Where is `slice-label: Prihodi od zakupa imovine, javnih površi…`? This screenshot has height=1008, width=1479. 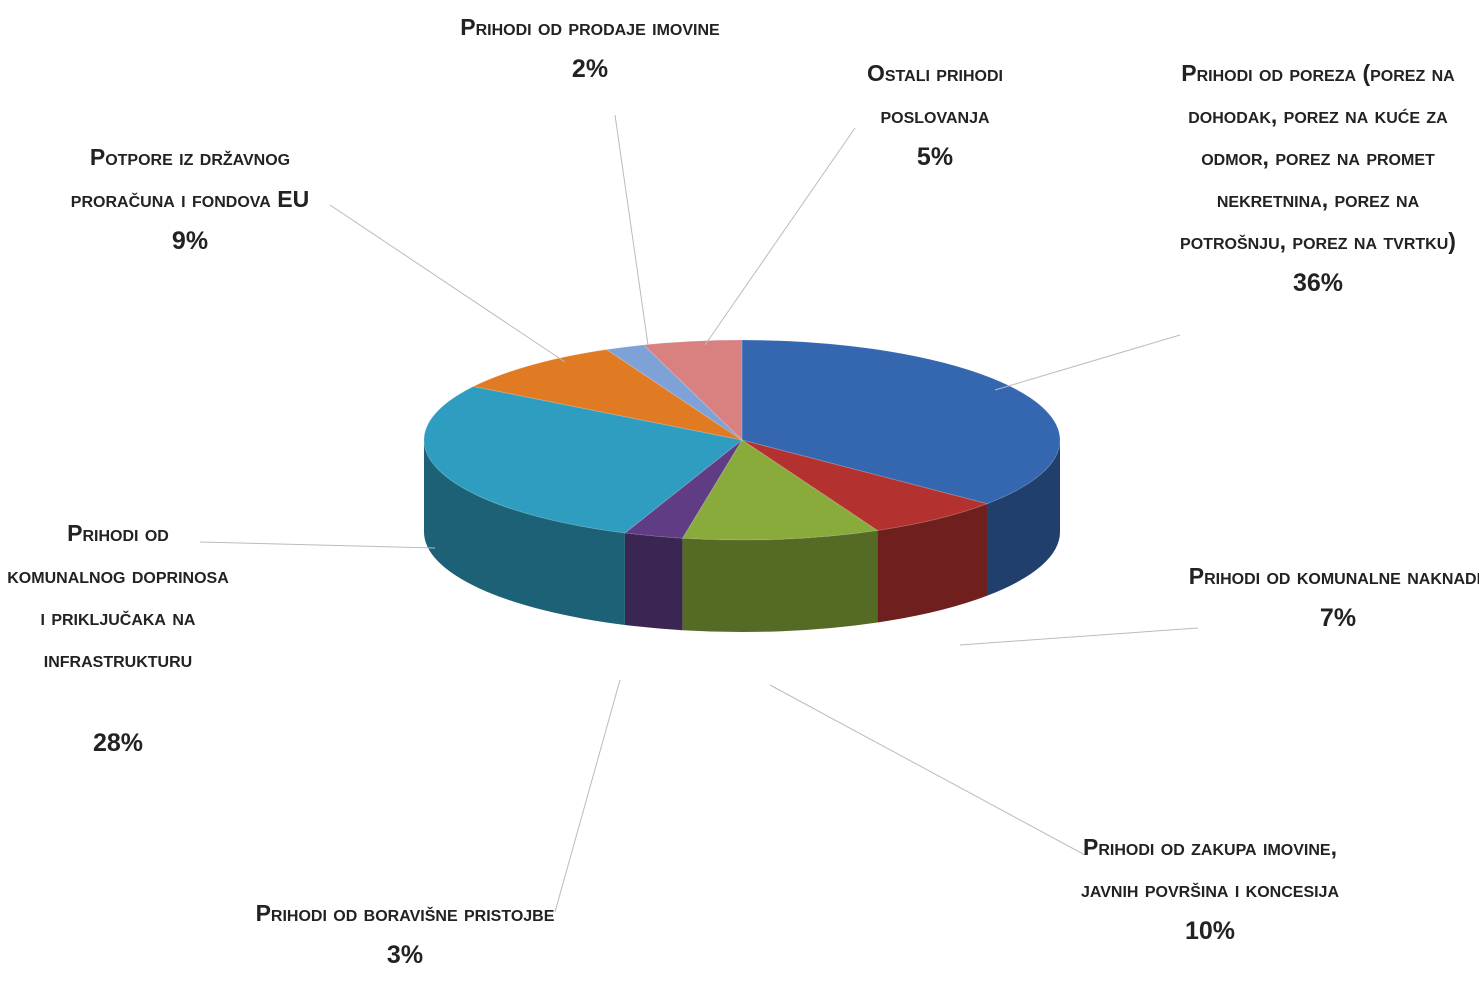 slice-label: Prihodi od zakupa imovine, javnih površi… is located at coordinates (1210, 889).